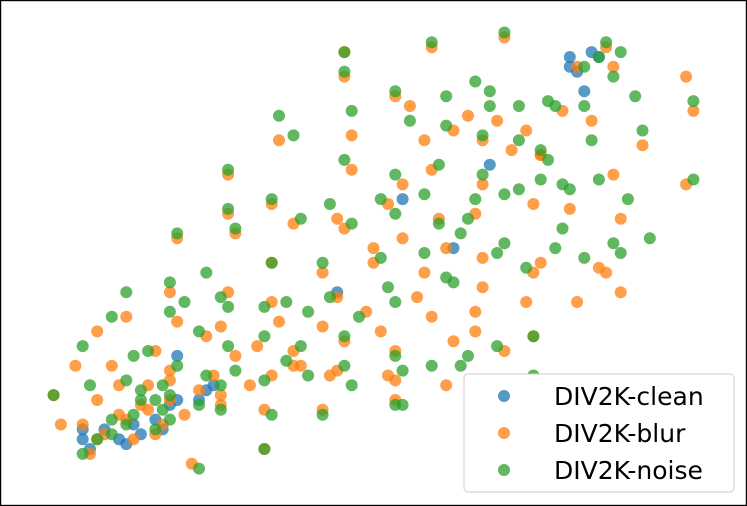  What do you see at coordinates (620, 433) in the screenshot?
I see `legend-label: DIV2K-blur` at bounding box center [620, 433].